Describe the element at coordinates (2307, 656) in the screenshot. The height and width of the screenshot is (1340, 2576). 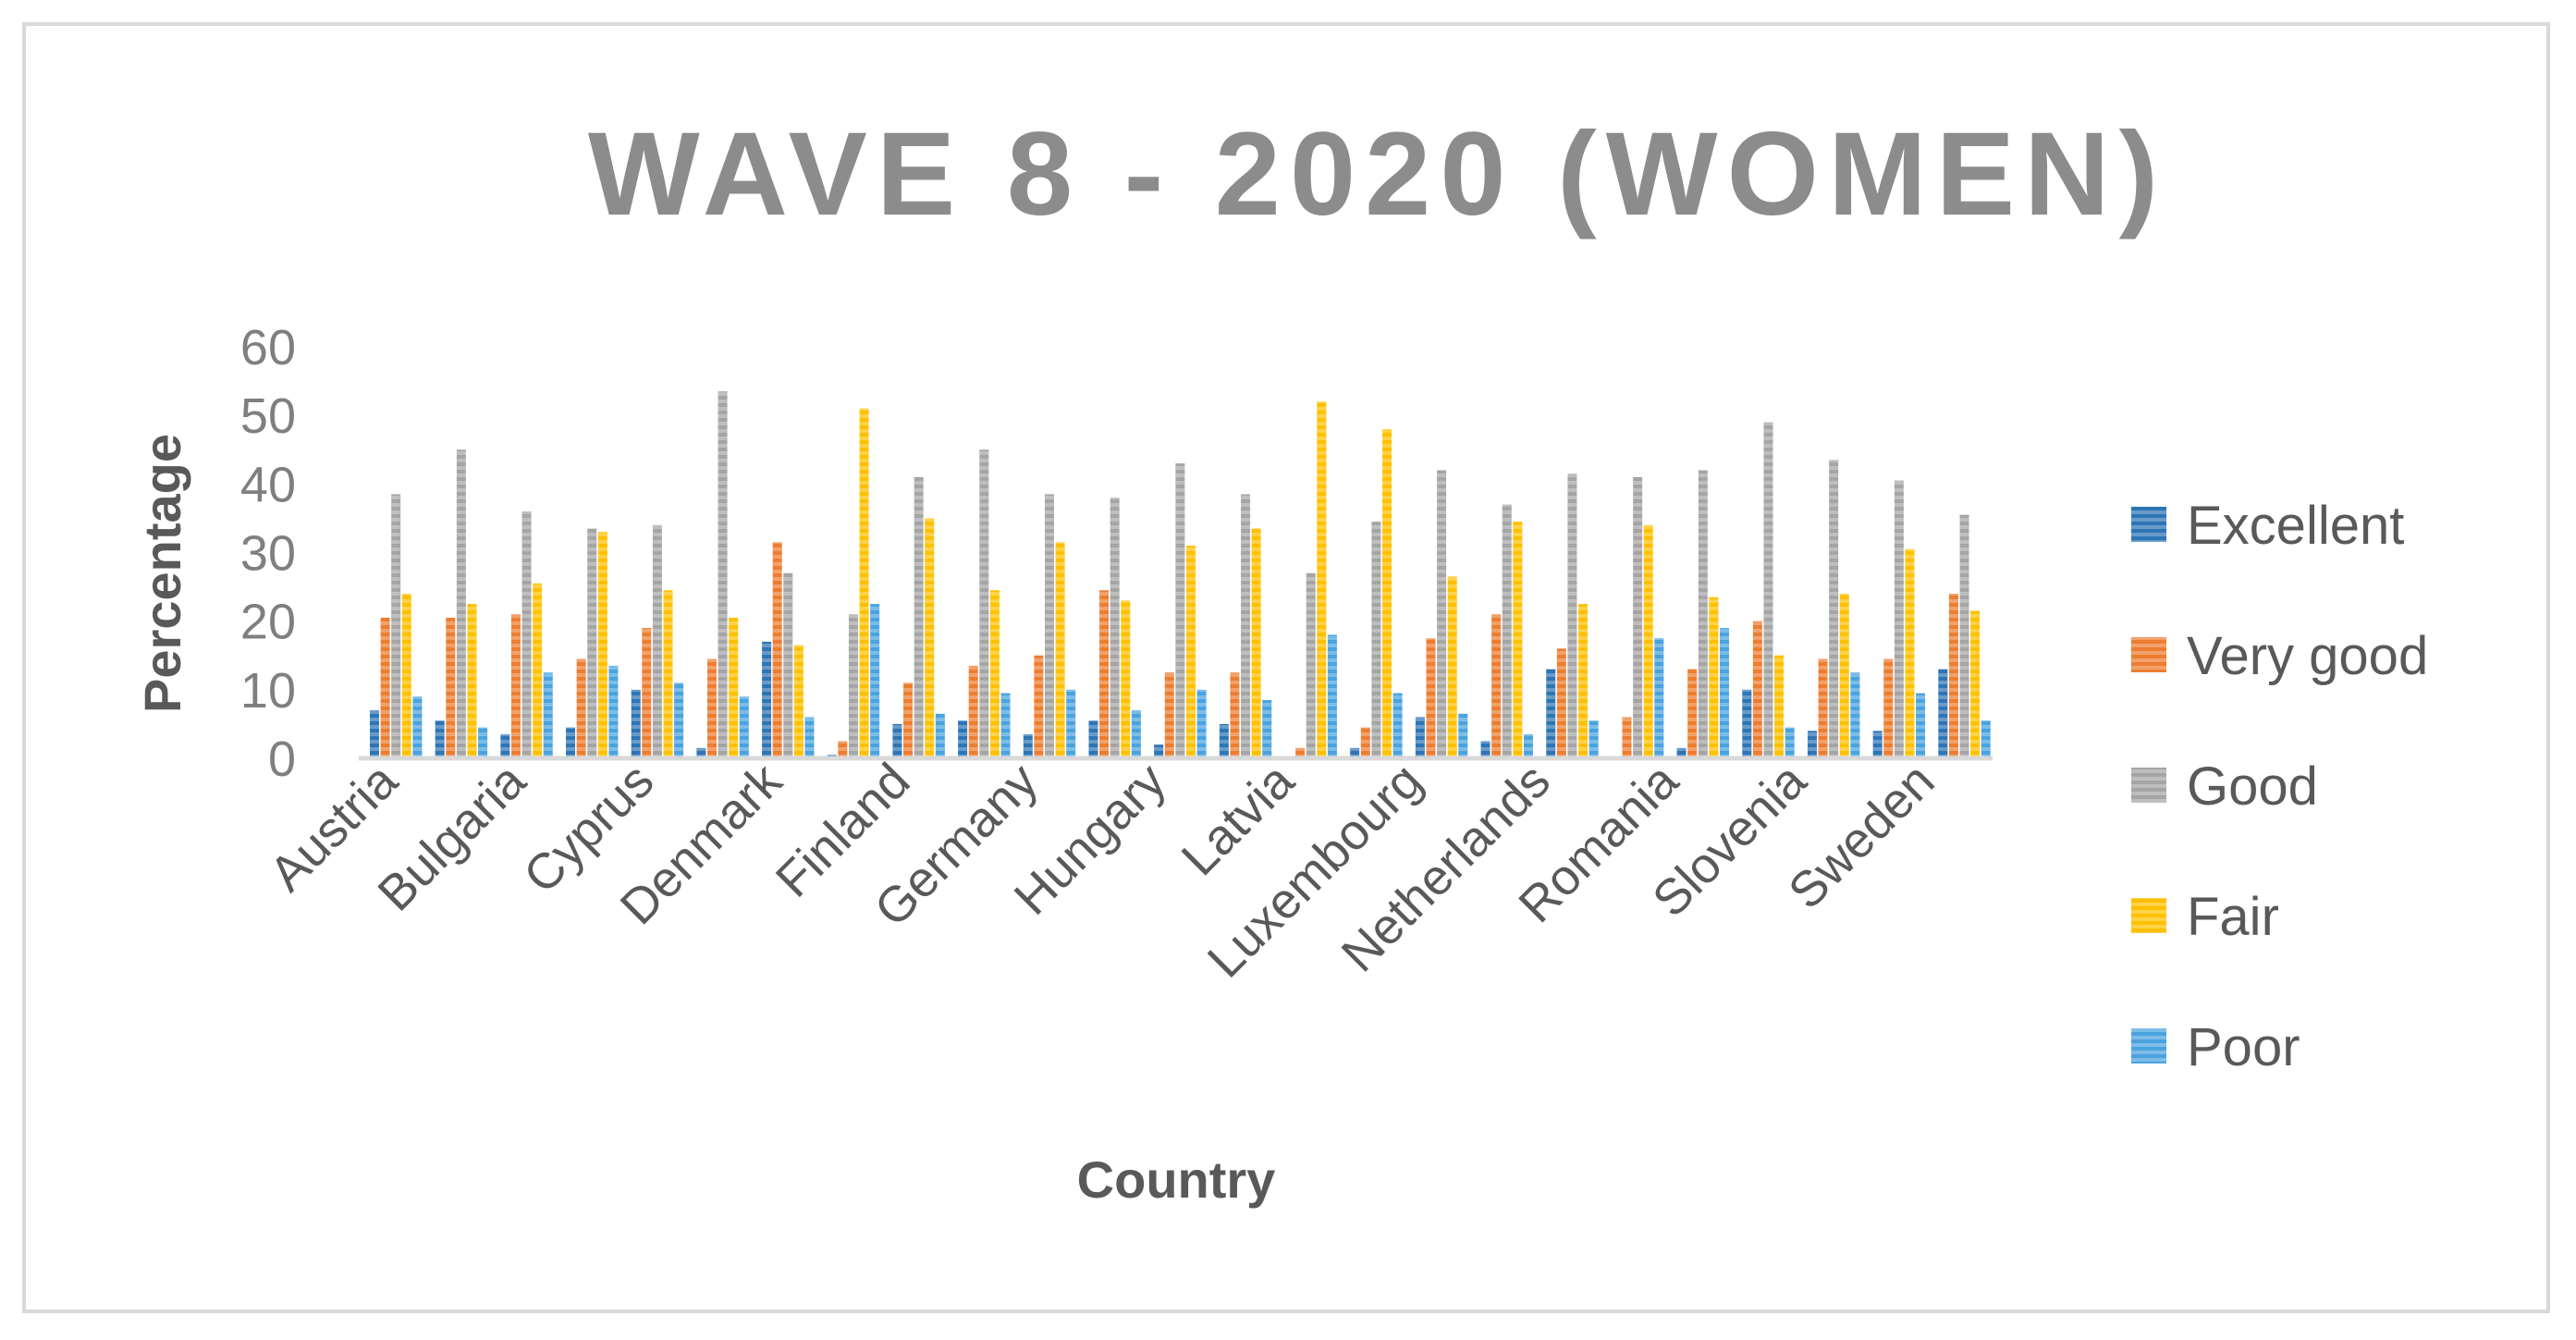
I see `legend-label: Very good` at that location.